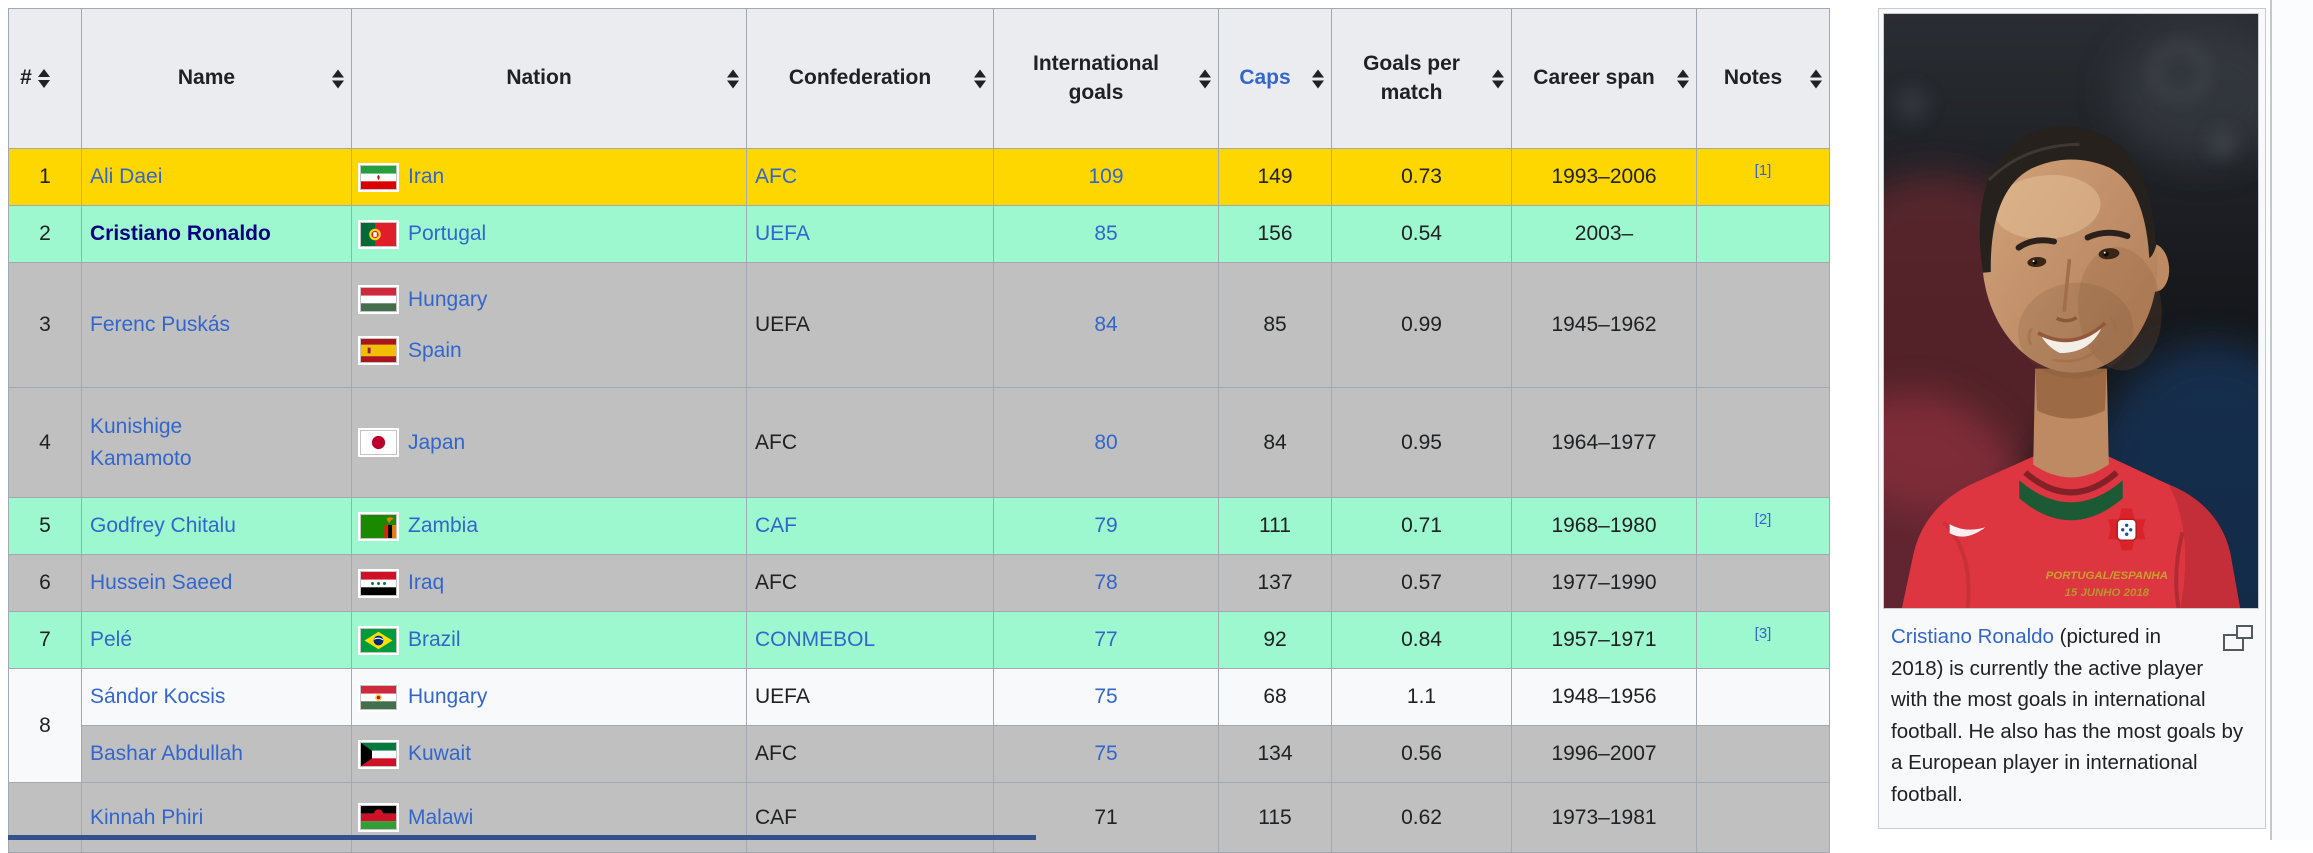  I want to click on international-goals-cell: 109, so click(1106, 177).